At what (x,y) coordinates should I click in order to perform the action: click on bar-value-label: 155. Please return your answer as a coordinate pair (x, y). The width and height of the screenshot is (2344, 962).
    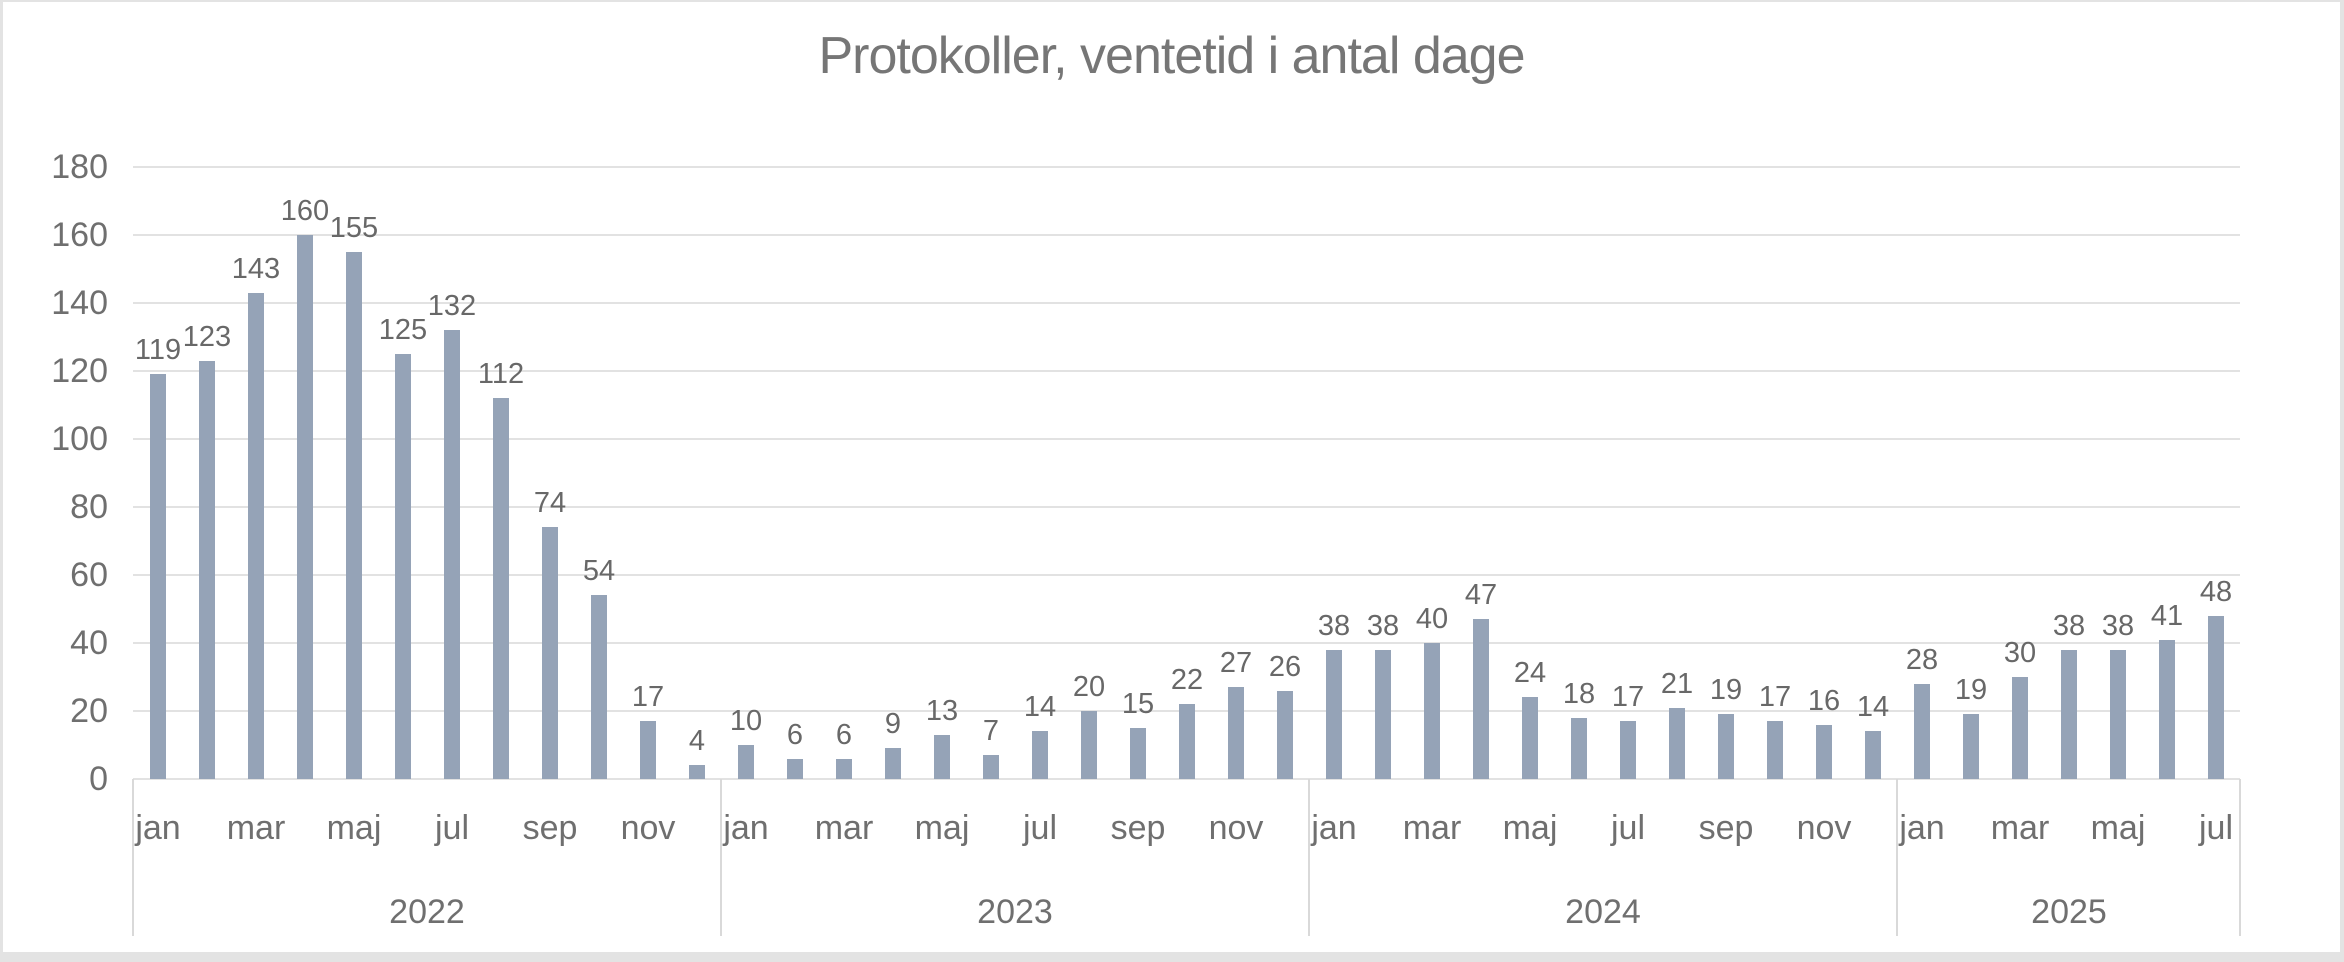
    Looking at the image, I should click on (354, 228).